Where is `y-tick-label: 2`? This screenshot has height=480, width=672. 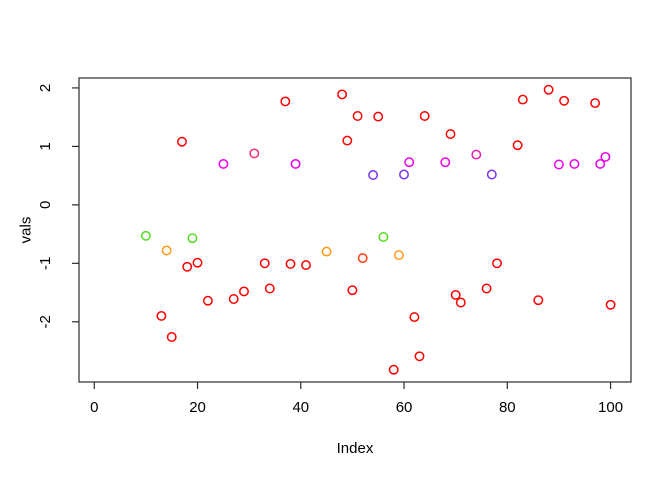
y-tick-label: 2 is located at coordinates (45, 88).